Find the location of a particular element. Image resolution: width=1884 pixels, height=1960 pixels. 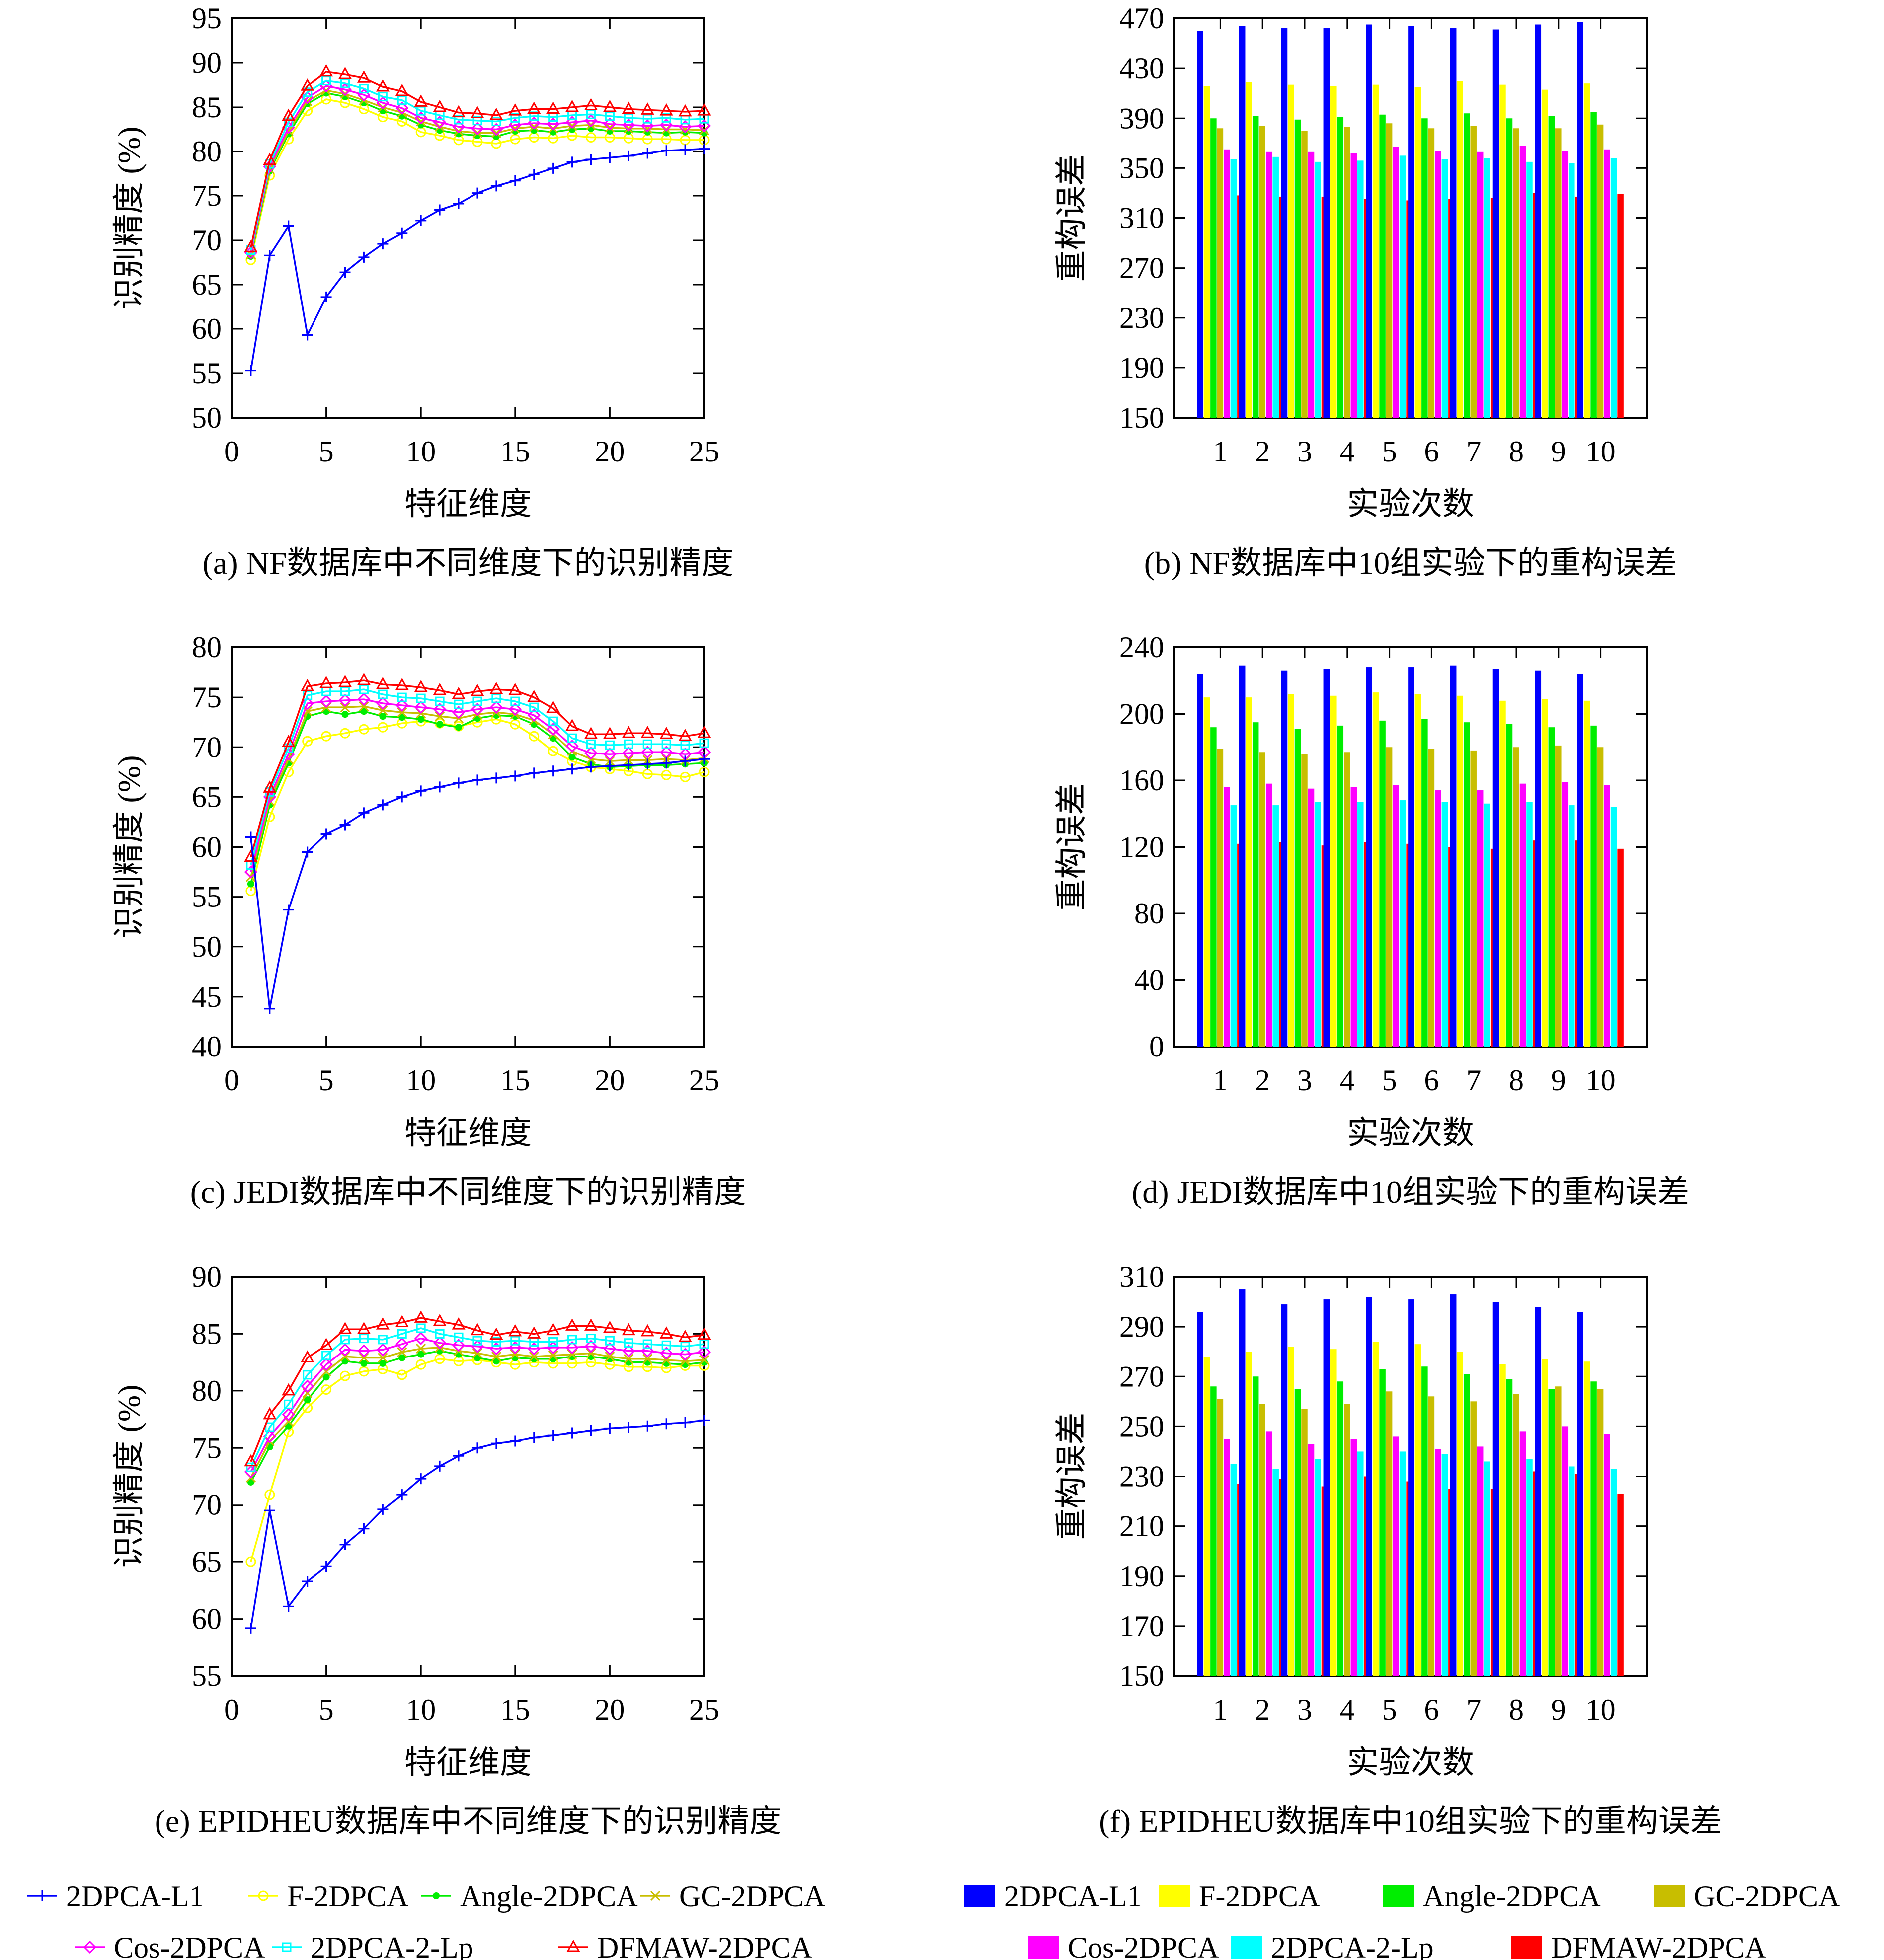

x-tick-label: 6 is located at coordinates (1431, 451).